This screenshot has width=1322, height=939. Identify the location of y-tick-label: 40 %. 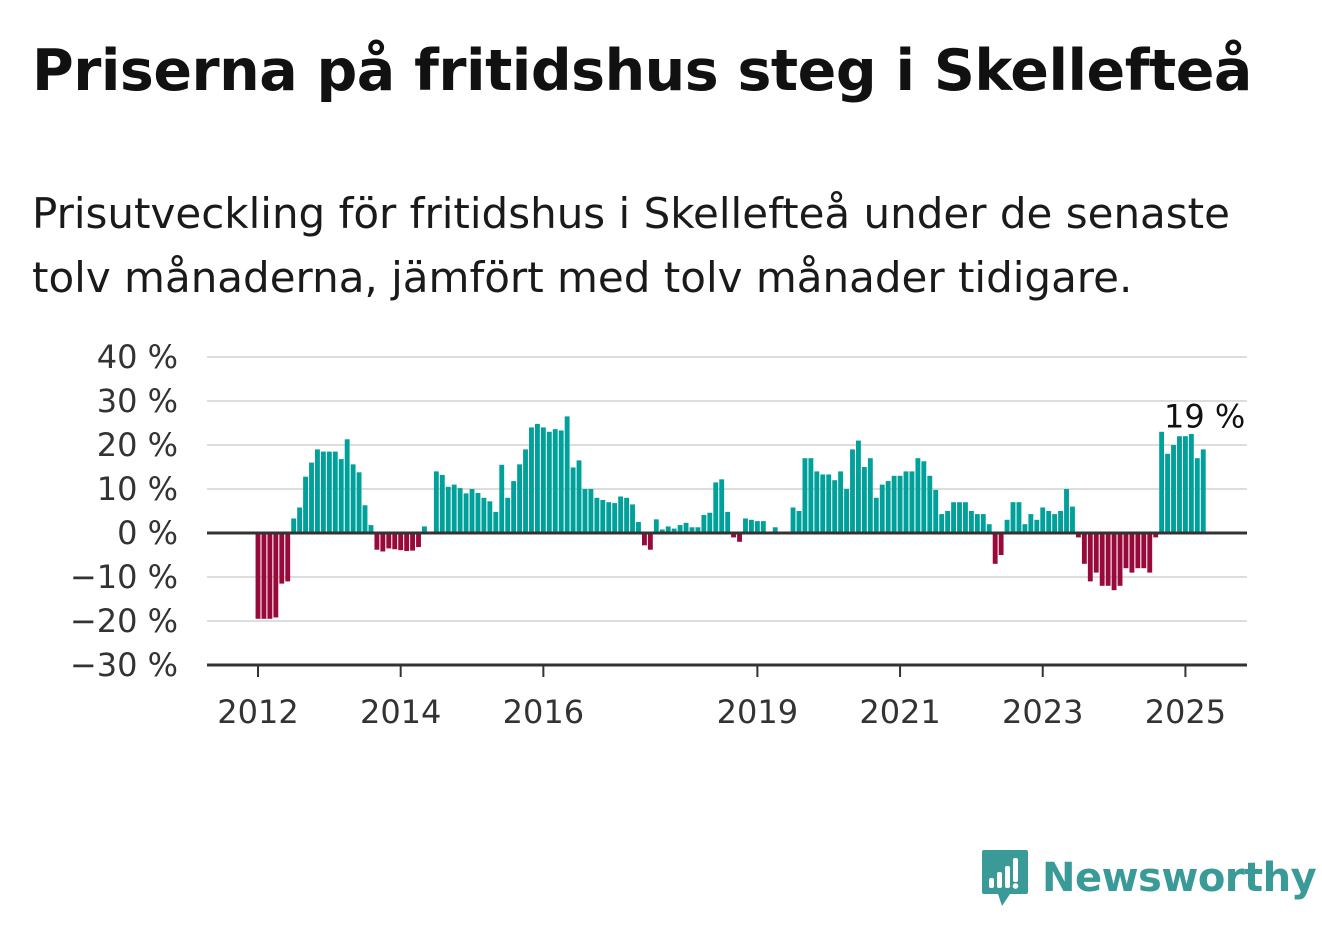
(137, 357).